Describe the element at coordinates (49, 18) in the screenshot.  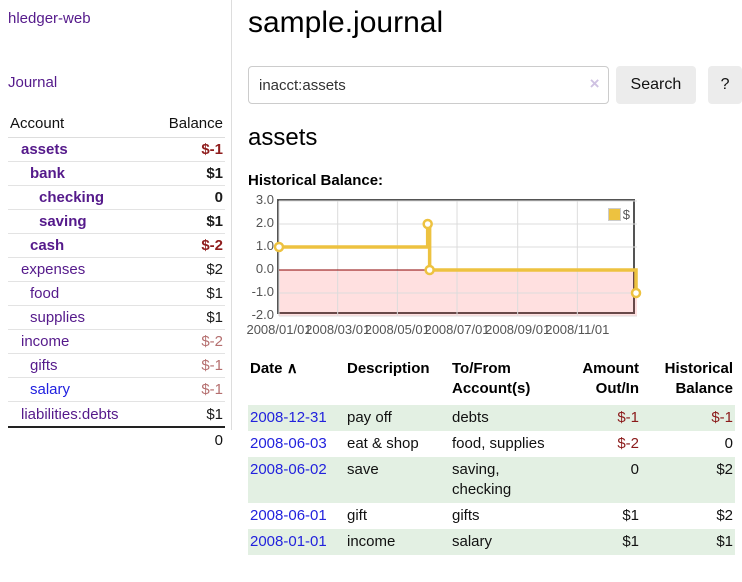
I see `app-title-link: hledger-web` at that location.